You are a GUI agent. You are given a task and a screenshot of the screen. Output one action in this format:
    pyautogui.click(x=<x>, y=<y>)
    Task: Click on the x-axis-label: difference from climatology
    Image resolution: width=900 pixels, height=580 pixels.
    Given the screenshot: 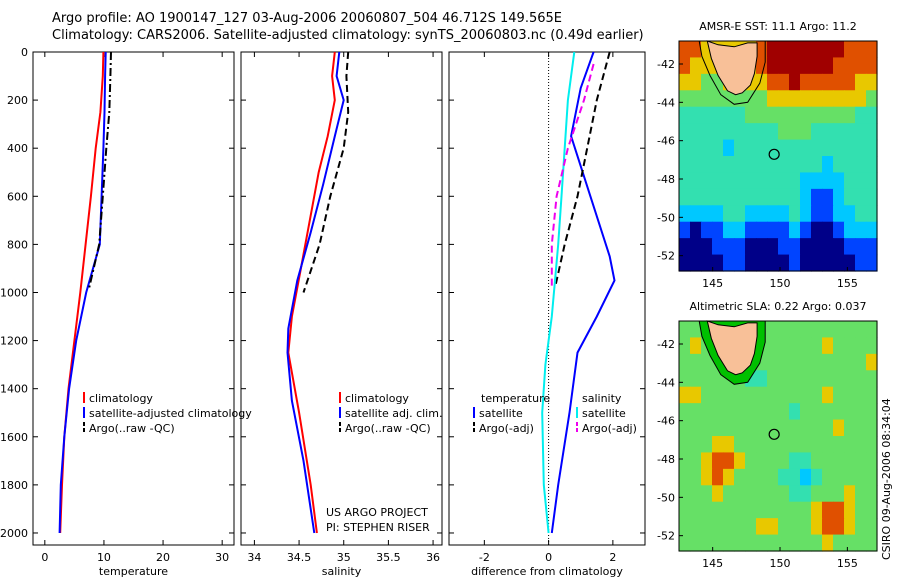 What is the action you would take?
    pyautogui.click(x=547, y=571)
    